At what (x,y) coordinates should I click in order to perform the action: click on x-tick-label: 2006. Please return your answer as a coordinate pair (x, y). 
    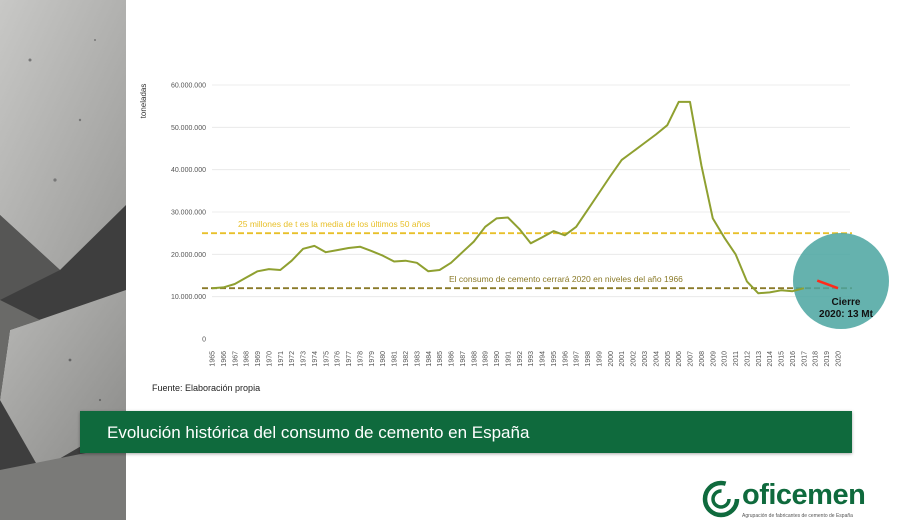
    Looking at the image, I should click on (679, 359).